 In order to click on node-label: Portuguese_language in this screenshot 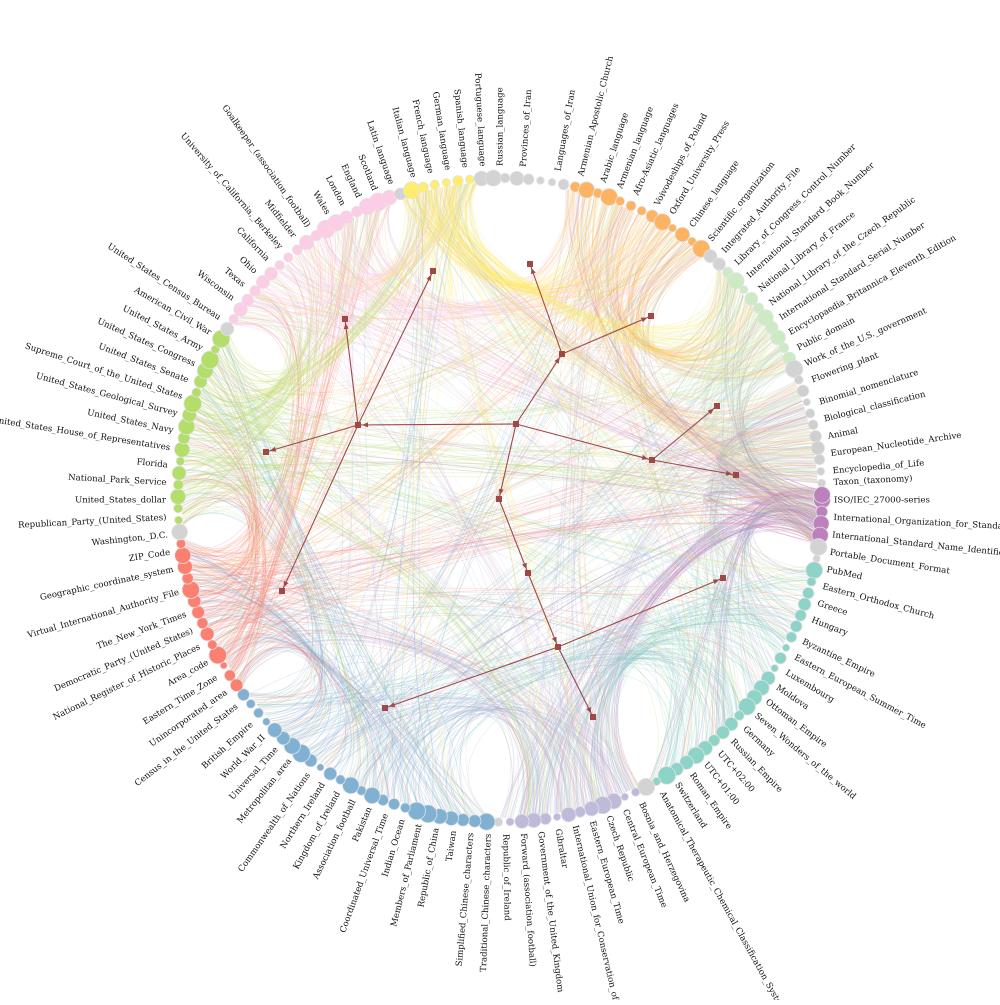, I will do `click(479, 120)`.